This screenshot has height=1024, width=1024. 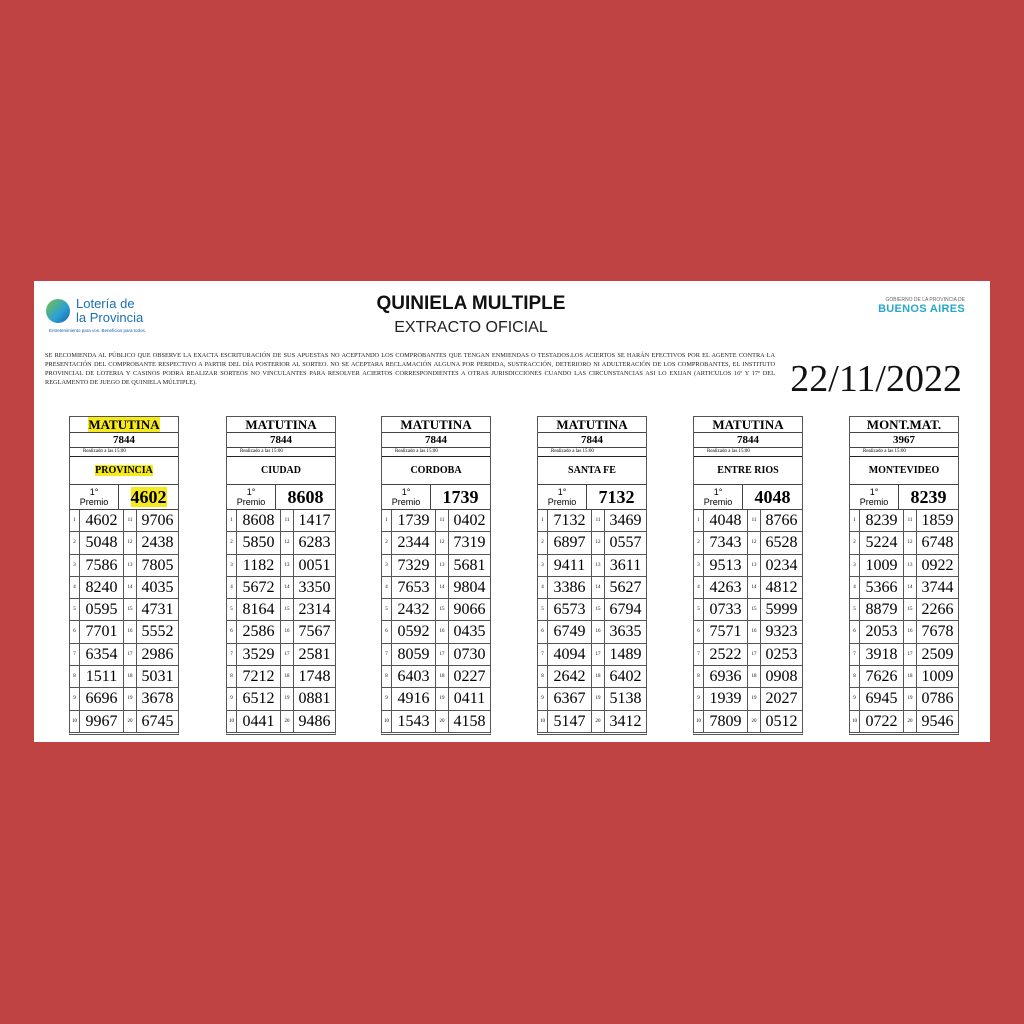 I want to click on position-index: 13, so click(x=598, y=565).